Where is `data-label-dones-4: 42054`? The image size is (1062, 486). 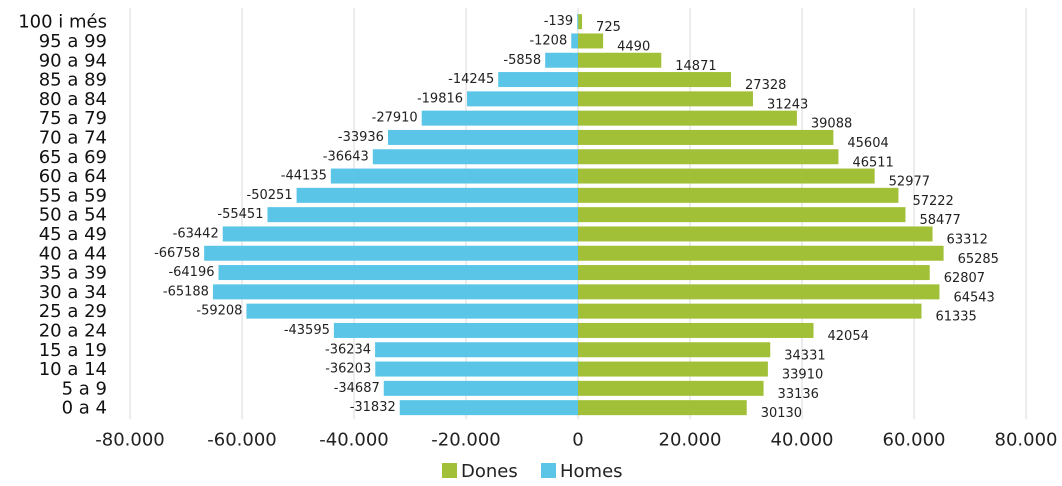
data-label-dones-4: 42054 is located at coordinates (848, 336).